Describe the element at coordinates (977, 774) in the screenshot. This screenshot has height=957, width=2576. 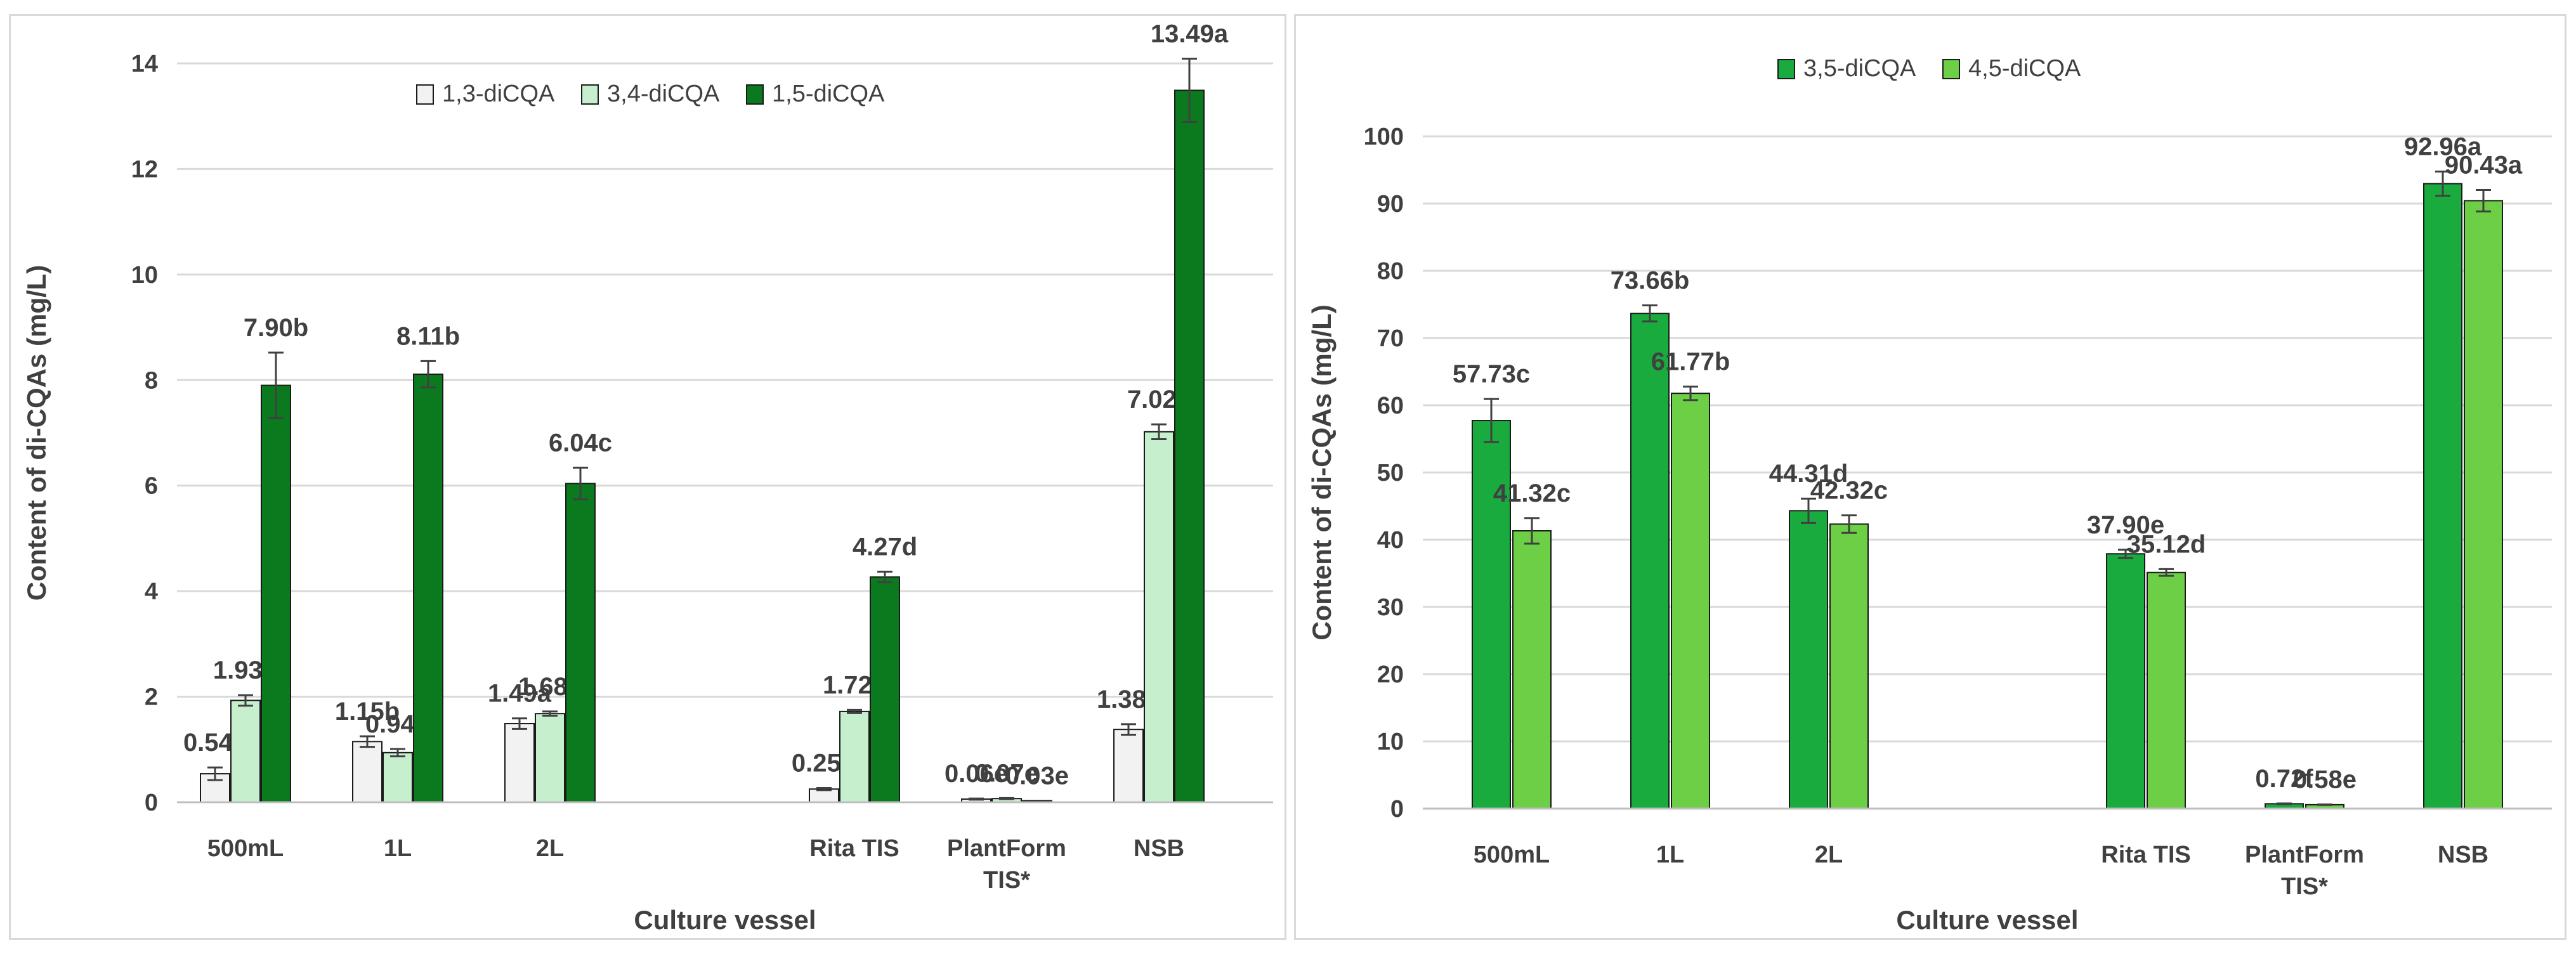
I see `data-label: 0.06e` at that location.